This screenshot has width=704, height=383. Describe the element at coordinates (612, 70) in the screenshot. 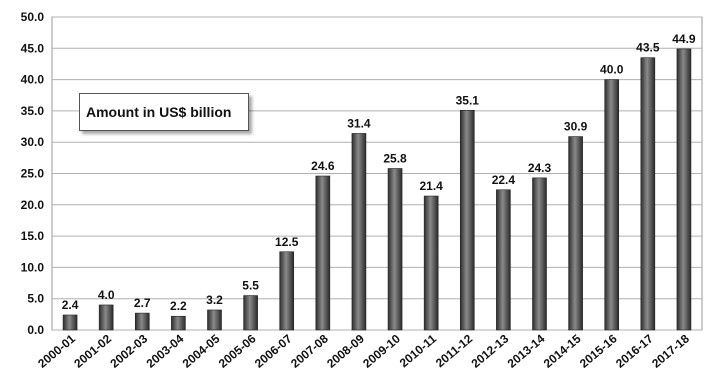

I see `value-label: 40.0` at that location.